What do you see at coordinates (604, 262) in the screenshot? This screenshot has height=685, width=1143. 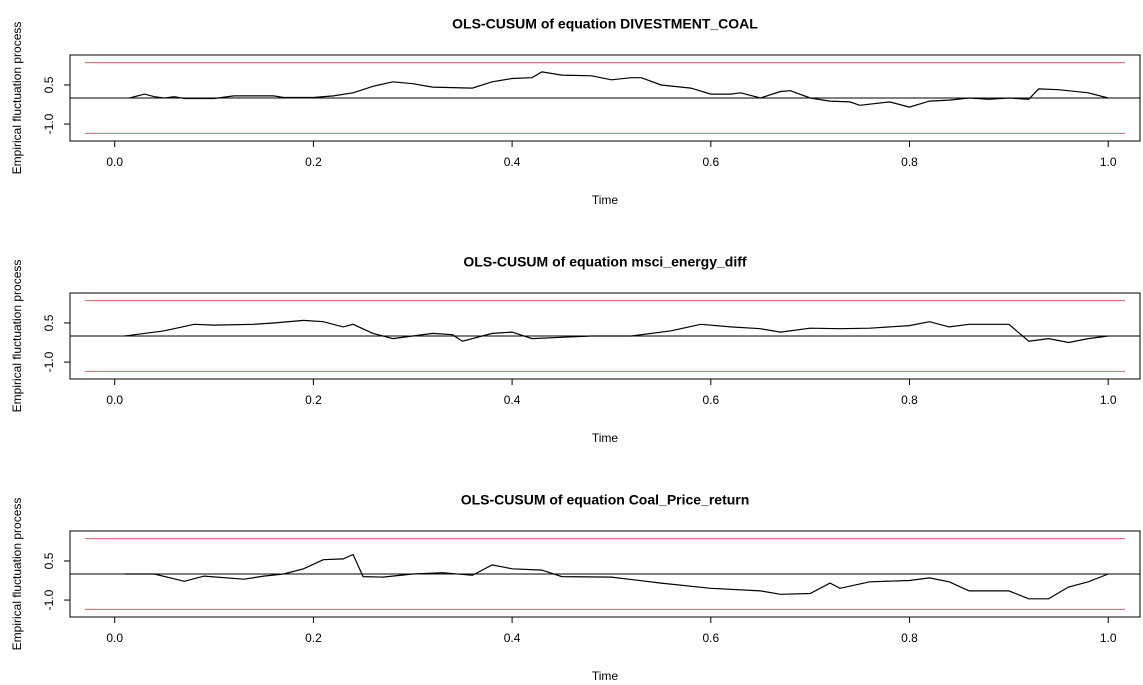 I see `chart-title: OLS-CUSUM of equation msci_energy_diff` at bounding box center [604, 262].